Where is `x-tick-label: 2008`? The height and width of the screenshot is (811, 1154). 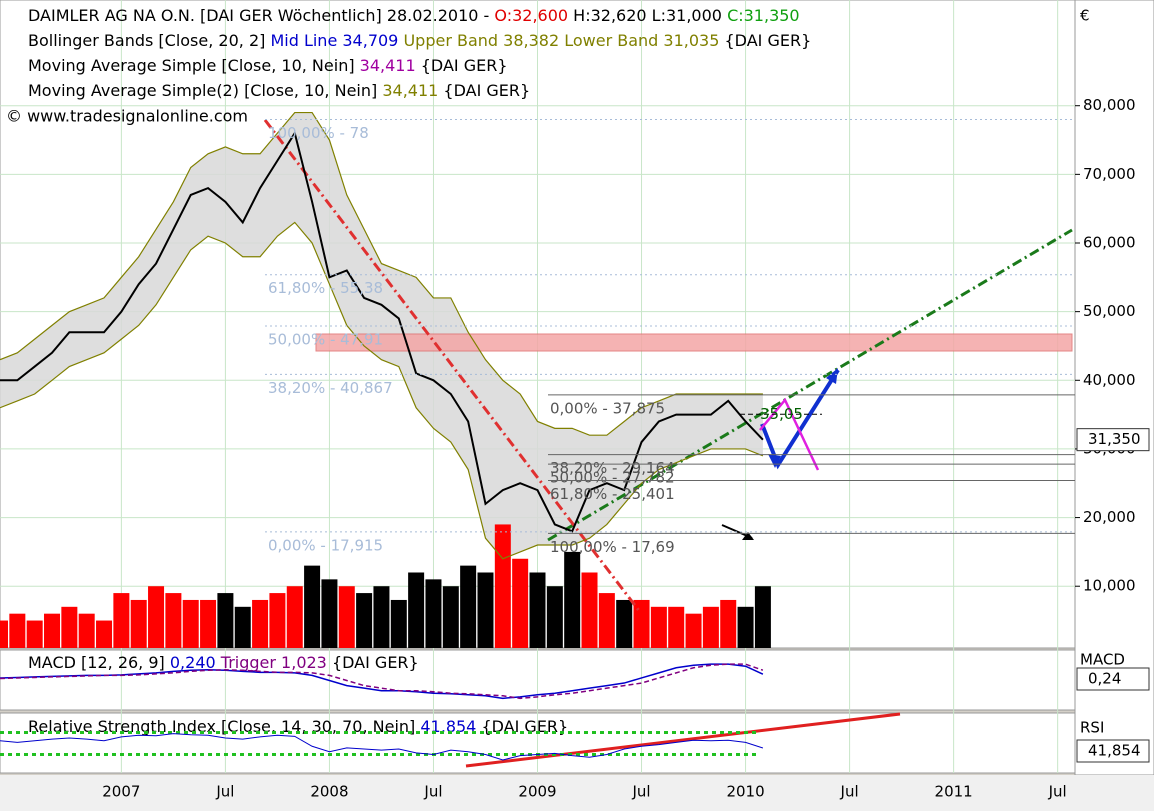
x-tick-label: 2008 is located at coordinates (329, 792).